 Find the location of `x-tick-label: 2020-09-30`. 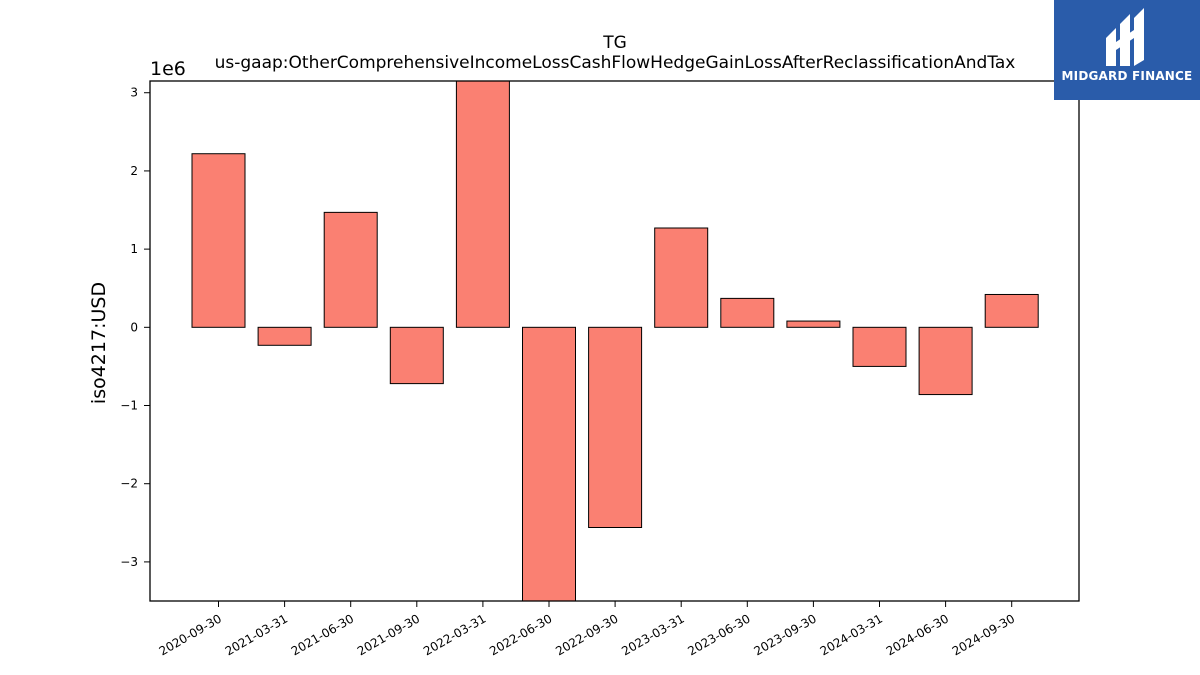

x-tick-label: 2020-09-30 is located at coordinates (190, 634).